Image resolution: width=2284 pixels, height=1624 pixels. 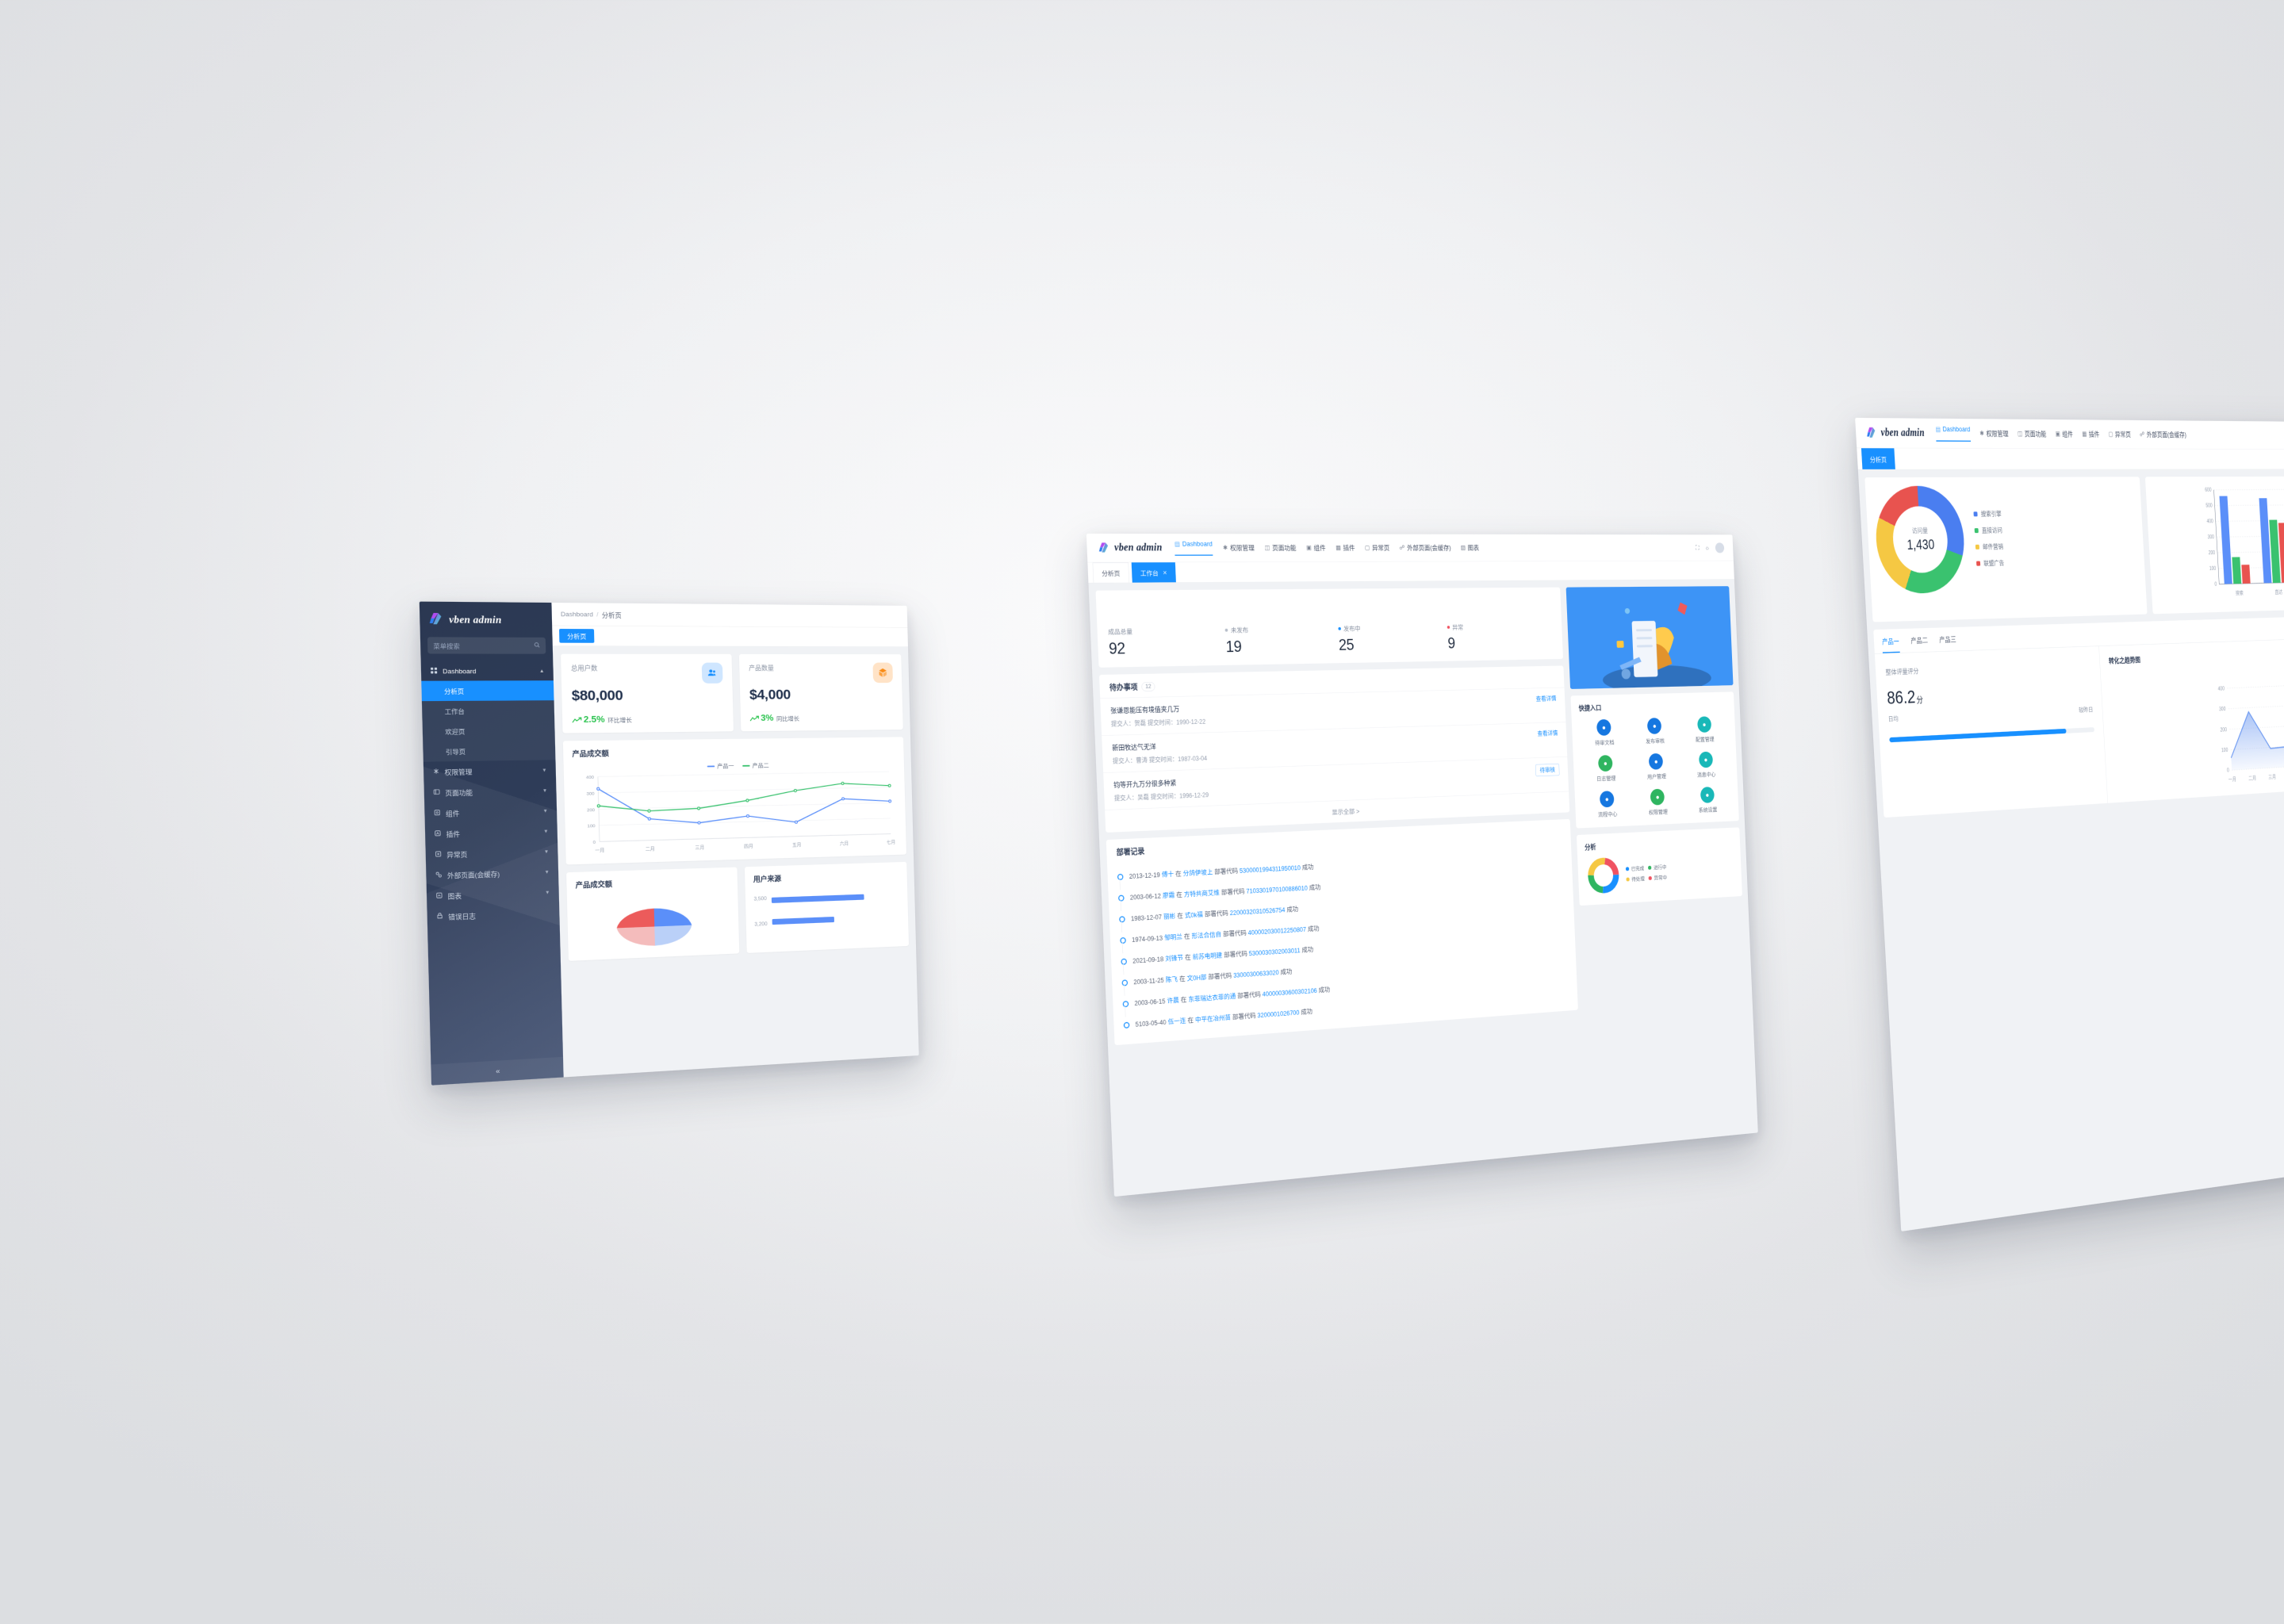 I want to click on sidebar-item-page-feature: 页面功能 ▼, so click(x=489, y=791).